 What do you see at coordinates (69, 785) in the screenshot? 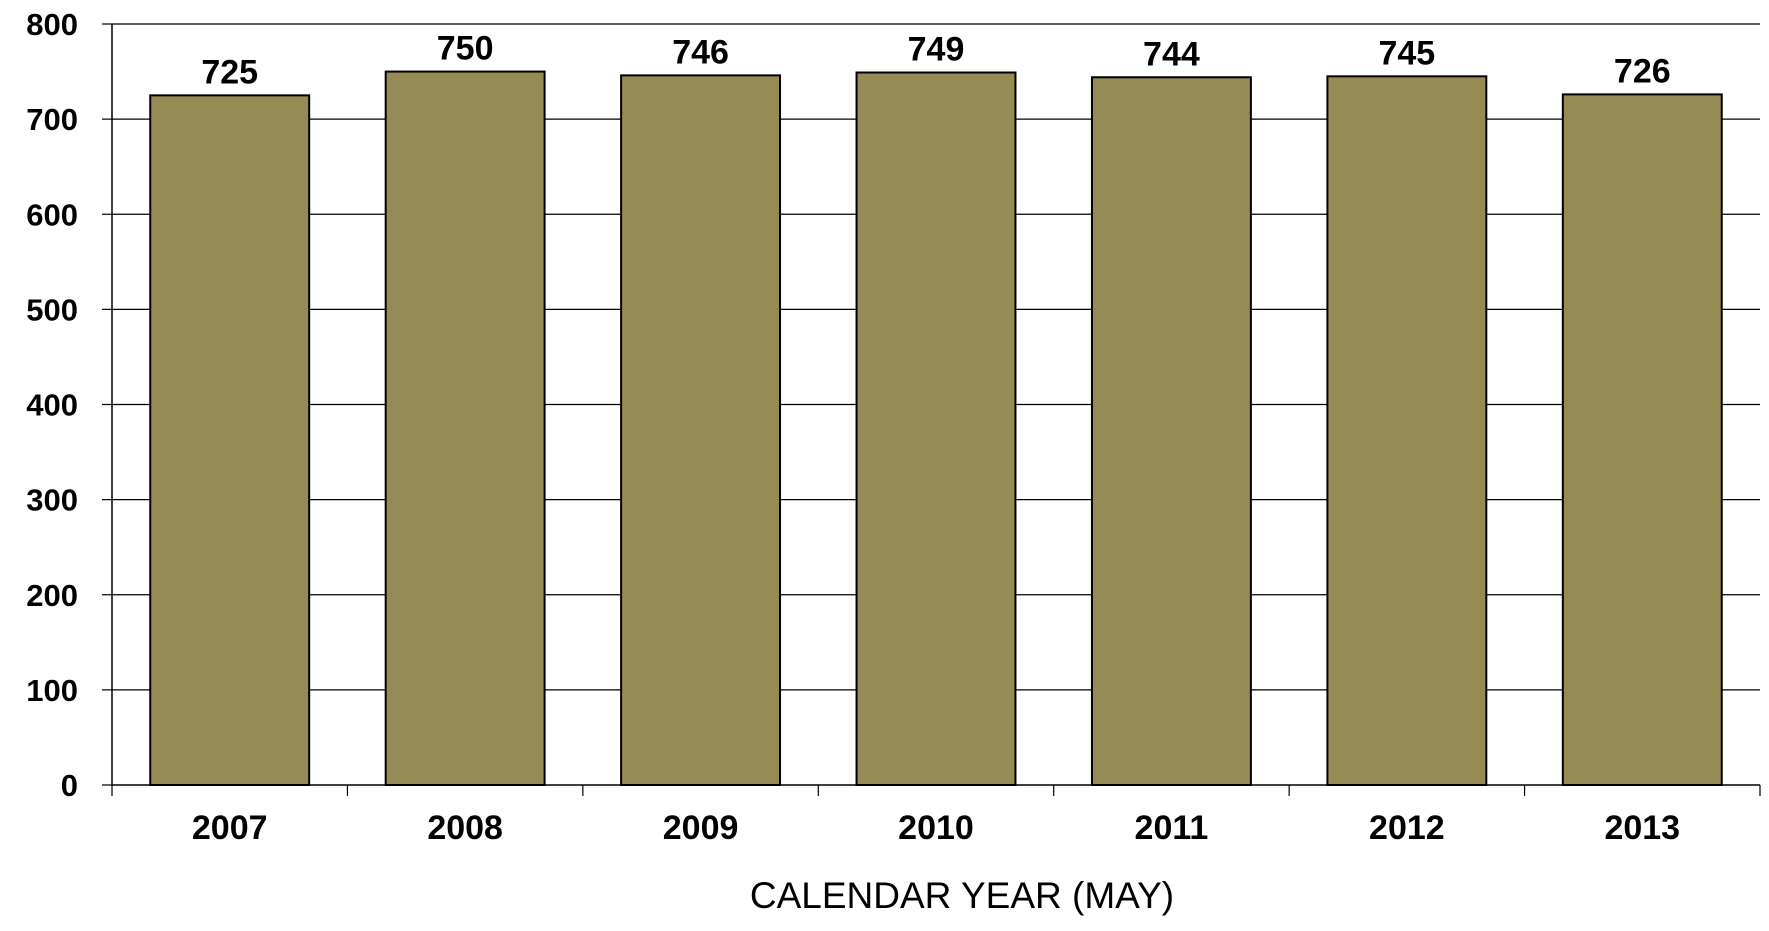
I see `y-tick-label: 0` at bounding box center [69, 785].